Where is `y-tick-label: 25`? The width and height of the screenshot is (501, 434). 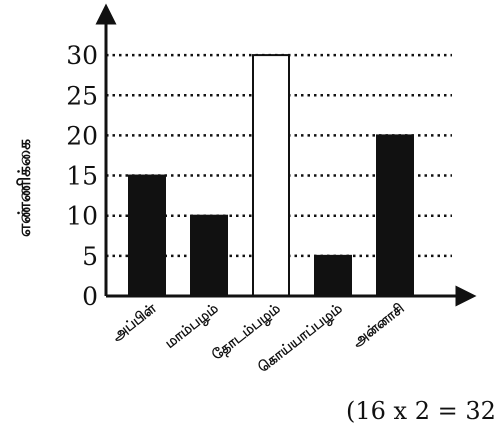 y-tick-label: 25 is located at coordinates (82, 95).